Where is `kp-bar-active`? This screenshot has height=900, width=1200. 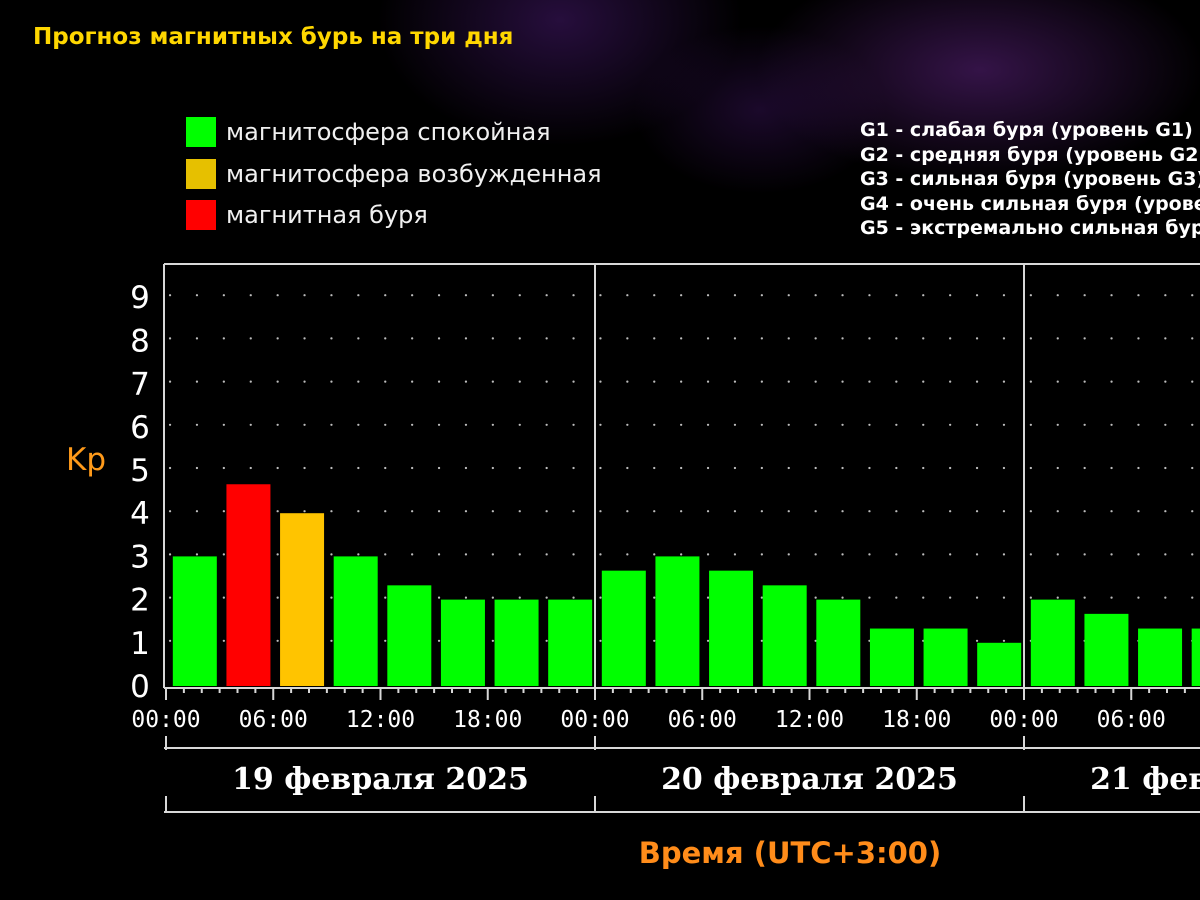
kp-bar-active is located at coordinates (302, 599).